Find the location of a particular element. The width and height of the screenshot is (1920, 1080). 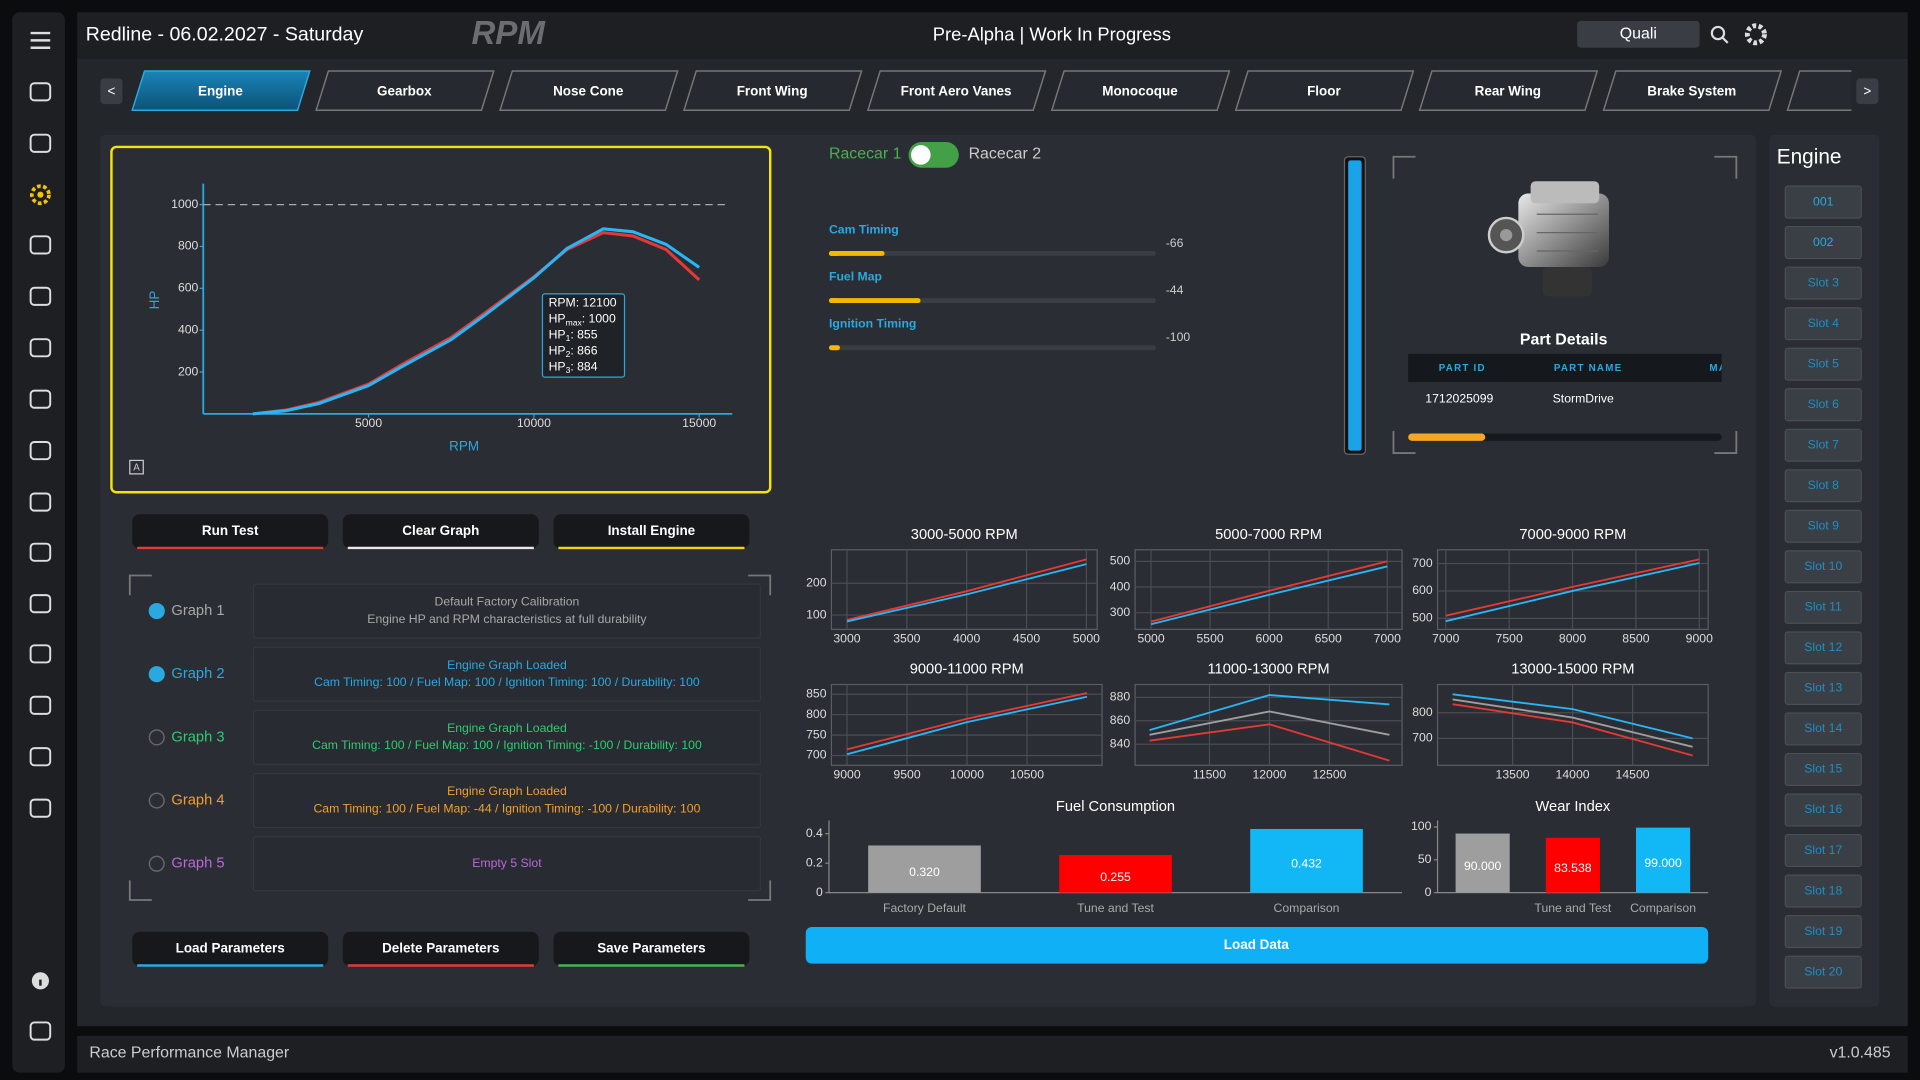

x-tick-label: 14000 is located at coordinates (1573, 774).